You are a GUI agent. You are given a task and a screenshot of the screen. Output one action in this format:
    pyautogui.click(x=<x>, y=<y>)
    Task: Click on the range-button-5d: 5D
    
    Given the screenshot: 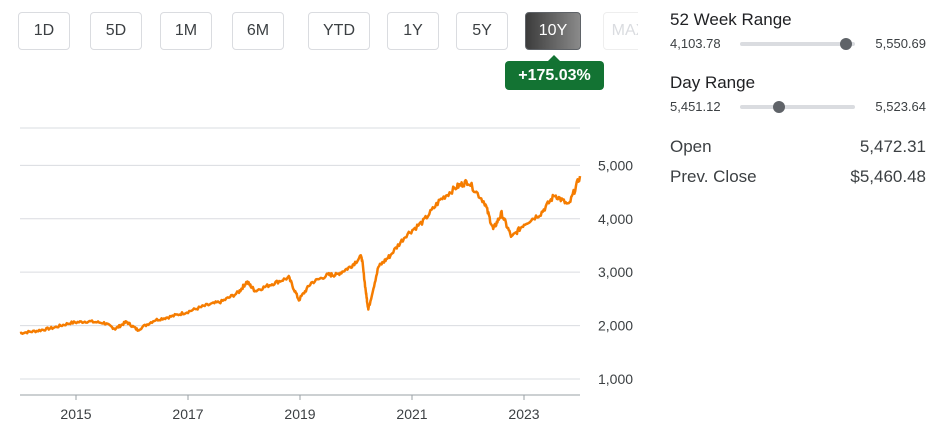 What is the action you would take?
    pyautogui.click(x=116, y=31)
    